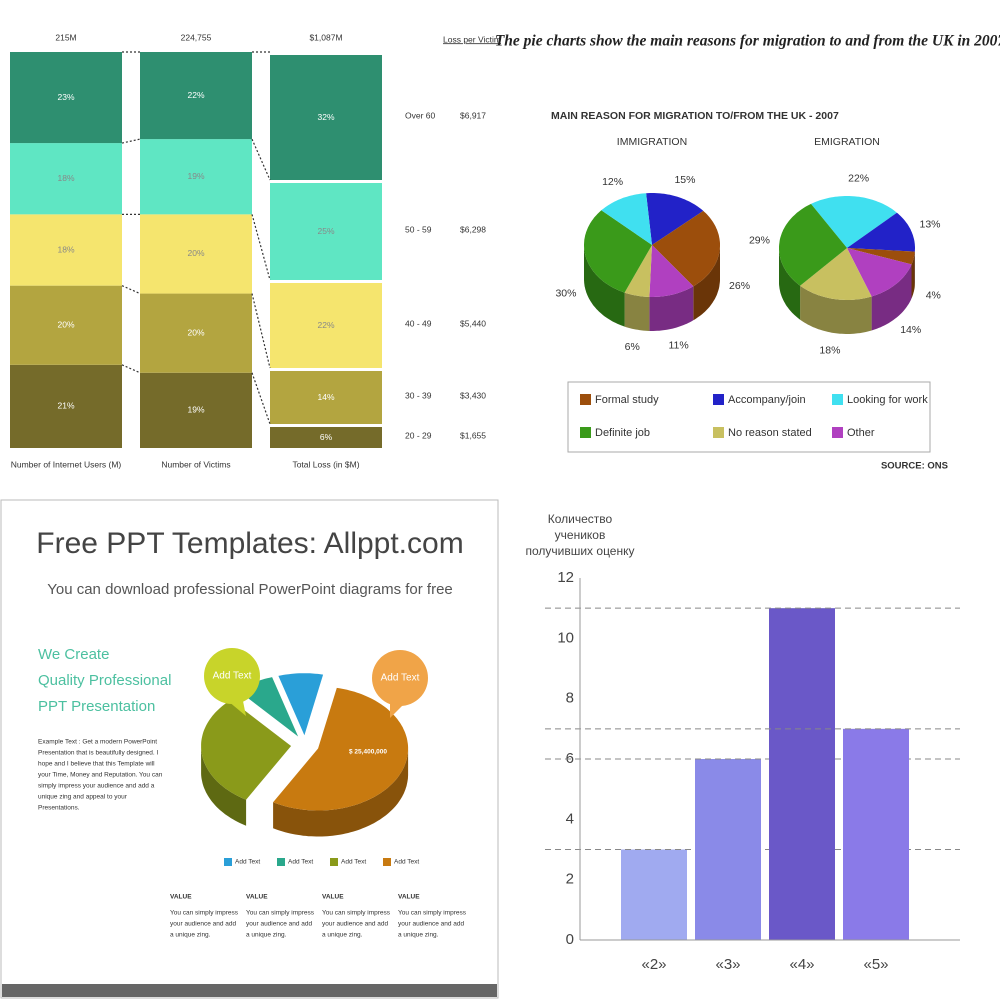 The width and height of the screenshot is (1000, 1000). I want to click on block-line: You can simply impress, so click(356, 913).